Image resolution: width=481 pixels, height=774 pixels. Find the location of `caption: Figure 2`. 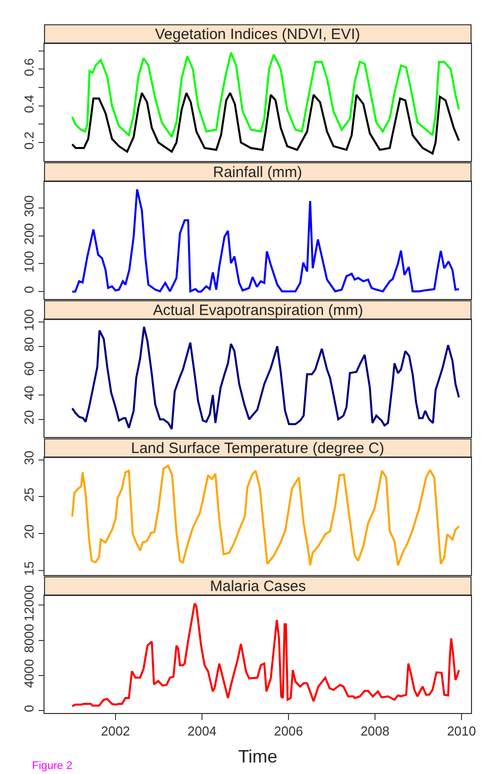

caption: Figure 2 is located at coordinates (52, 766).